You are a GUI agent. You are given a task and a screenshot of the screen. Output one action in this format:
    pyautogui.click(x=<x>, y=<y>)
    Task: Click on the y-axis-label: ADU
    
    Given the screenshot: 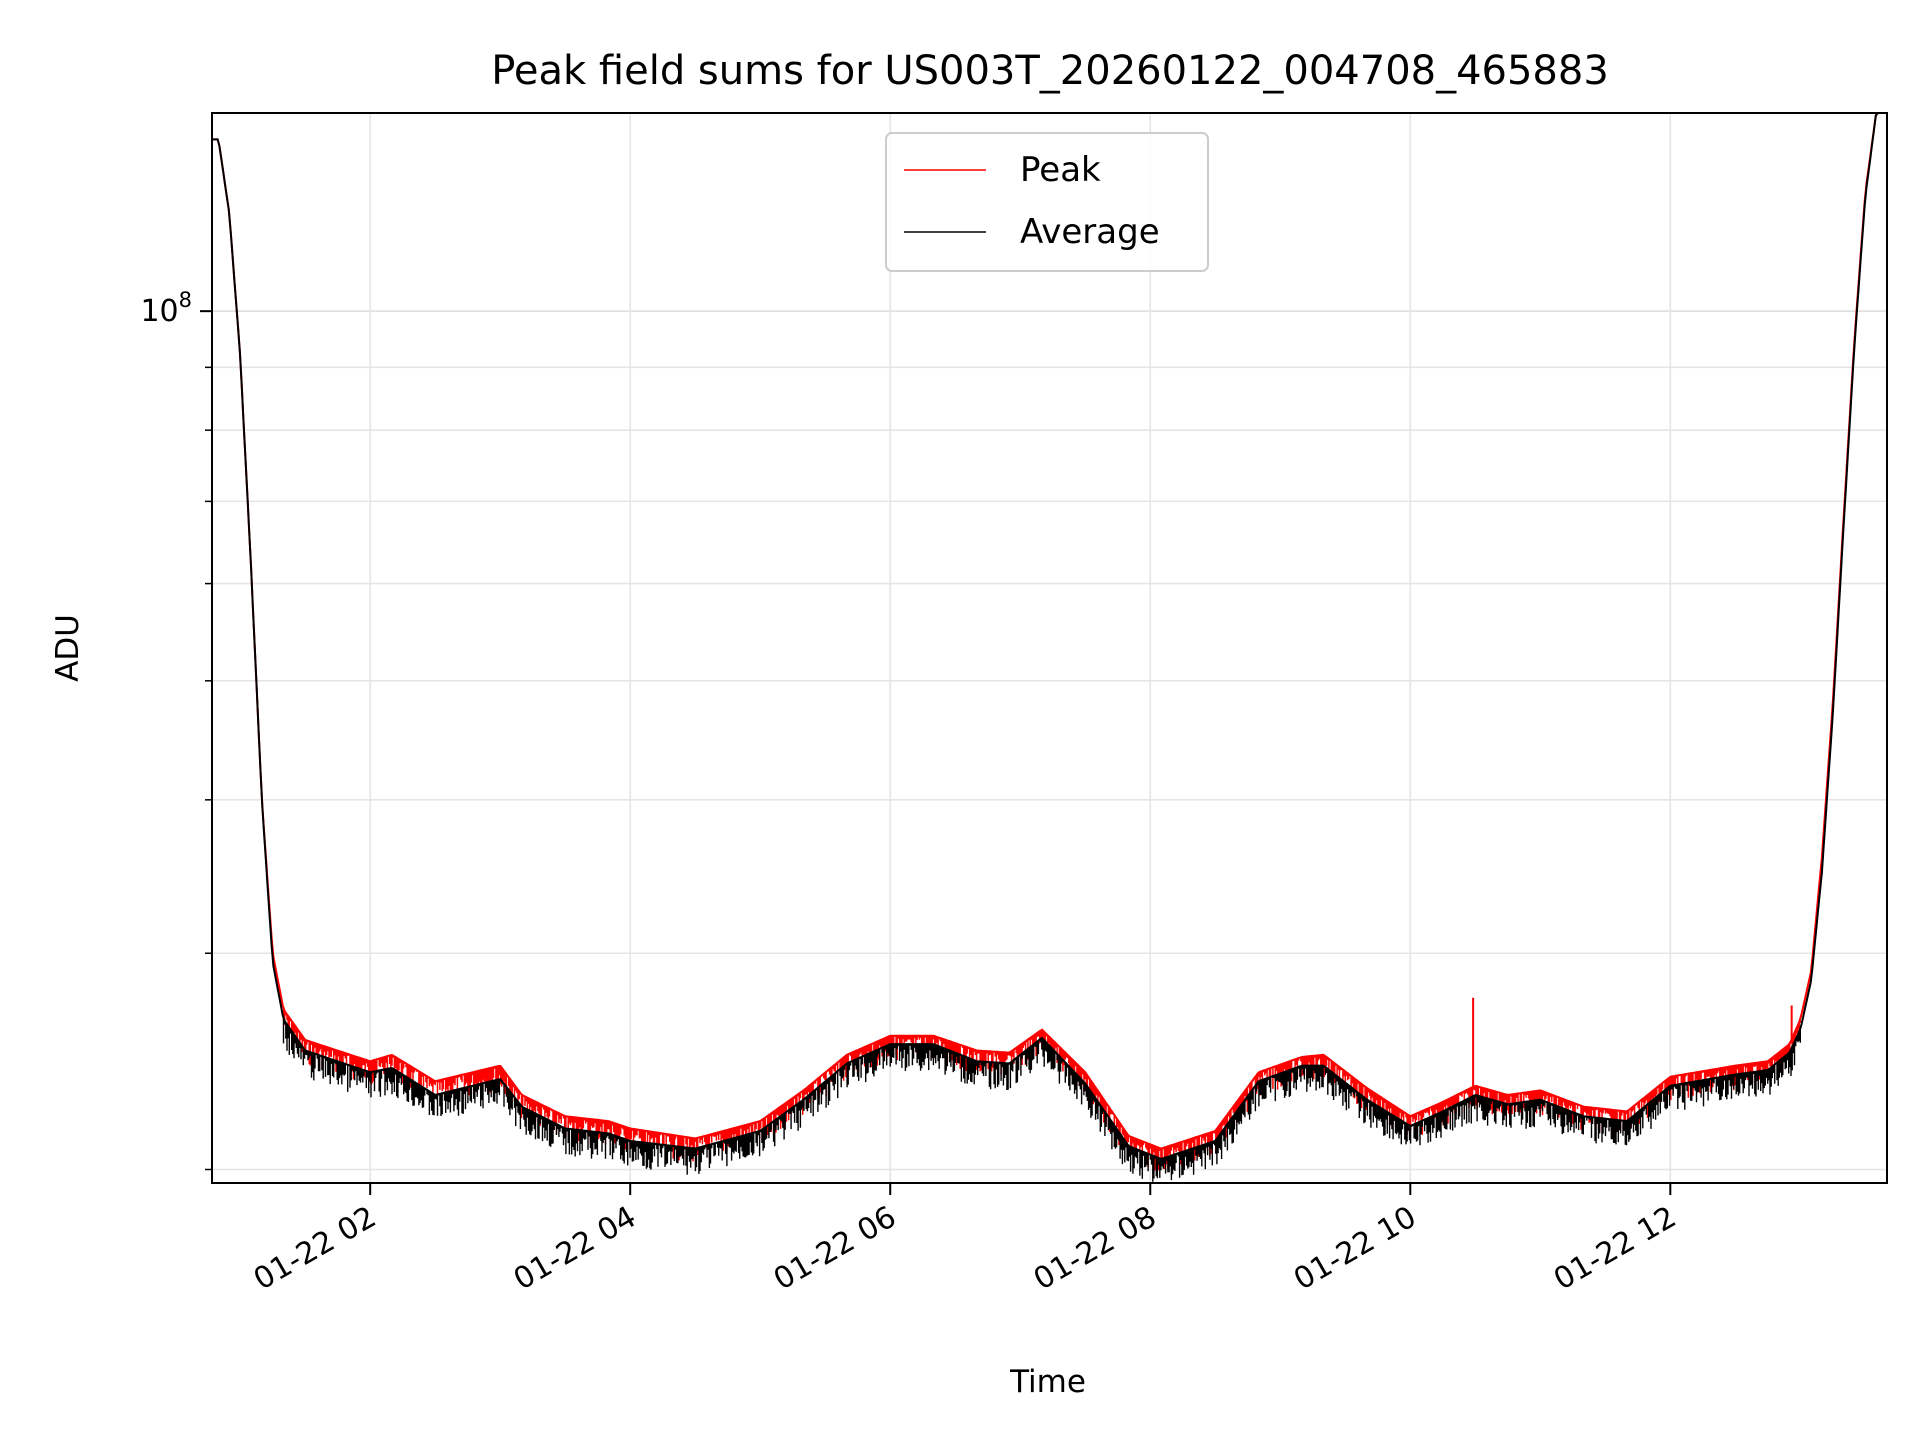 What is the action you would take?
    pyautogui.click(x=68, y=648)
    